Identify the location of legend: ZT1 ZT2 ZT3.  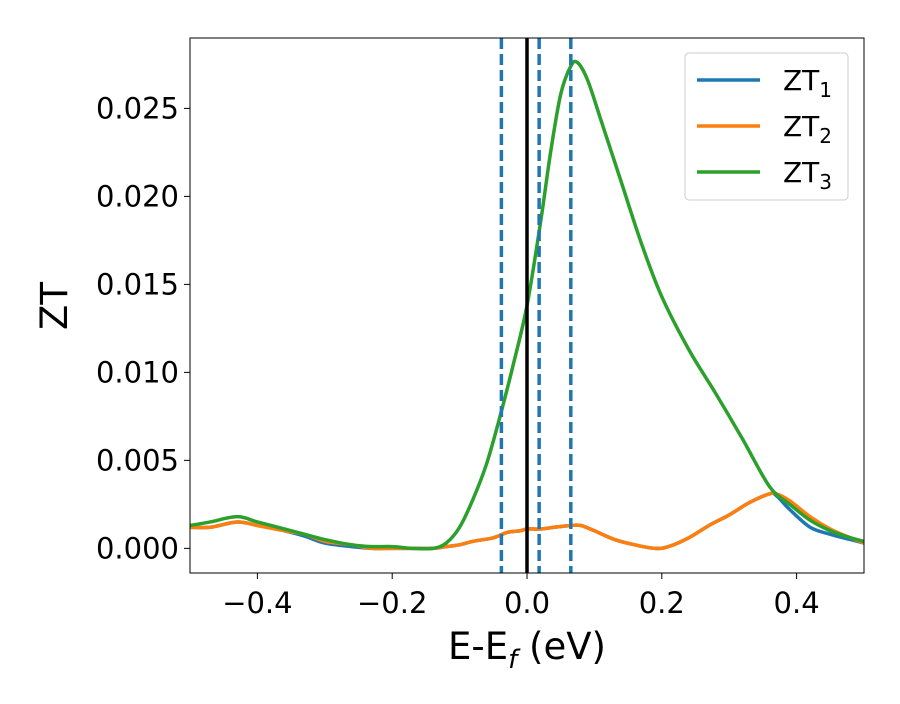
(766, 126).